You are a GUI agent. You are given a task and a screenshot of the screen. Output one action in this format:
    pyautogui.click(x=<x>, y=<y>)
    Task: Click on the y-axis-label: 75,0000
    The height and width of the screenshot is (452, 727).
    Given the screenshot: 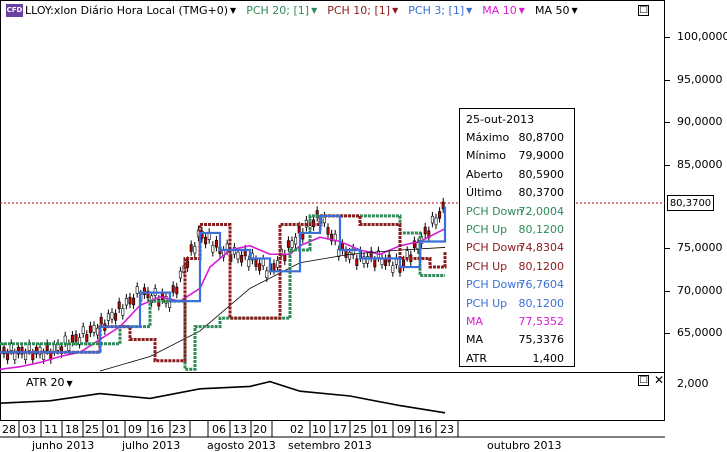 What is the action you would take?
    pyautogui.click(x=700, y=247)
    